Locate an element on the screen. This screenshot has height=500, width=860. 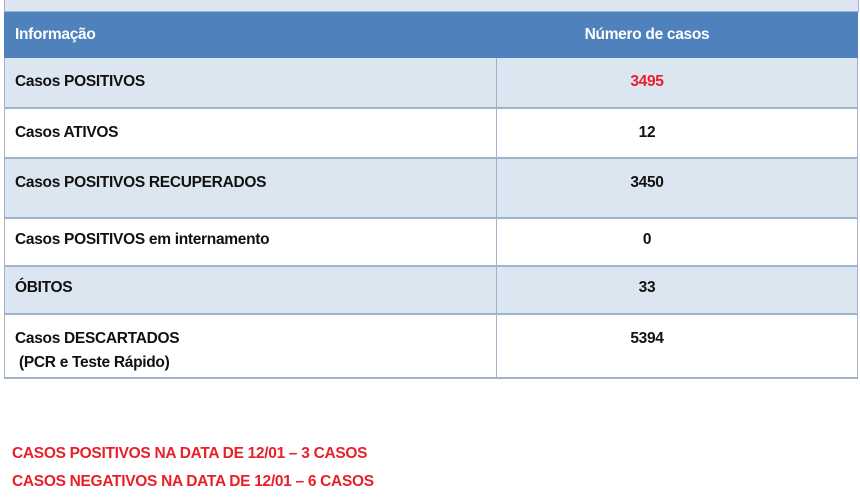
row-value: 3450 is located at coordinates (677, 188).